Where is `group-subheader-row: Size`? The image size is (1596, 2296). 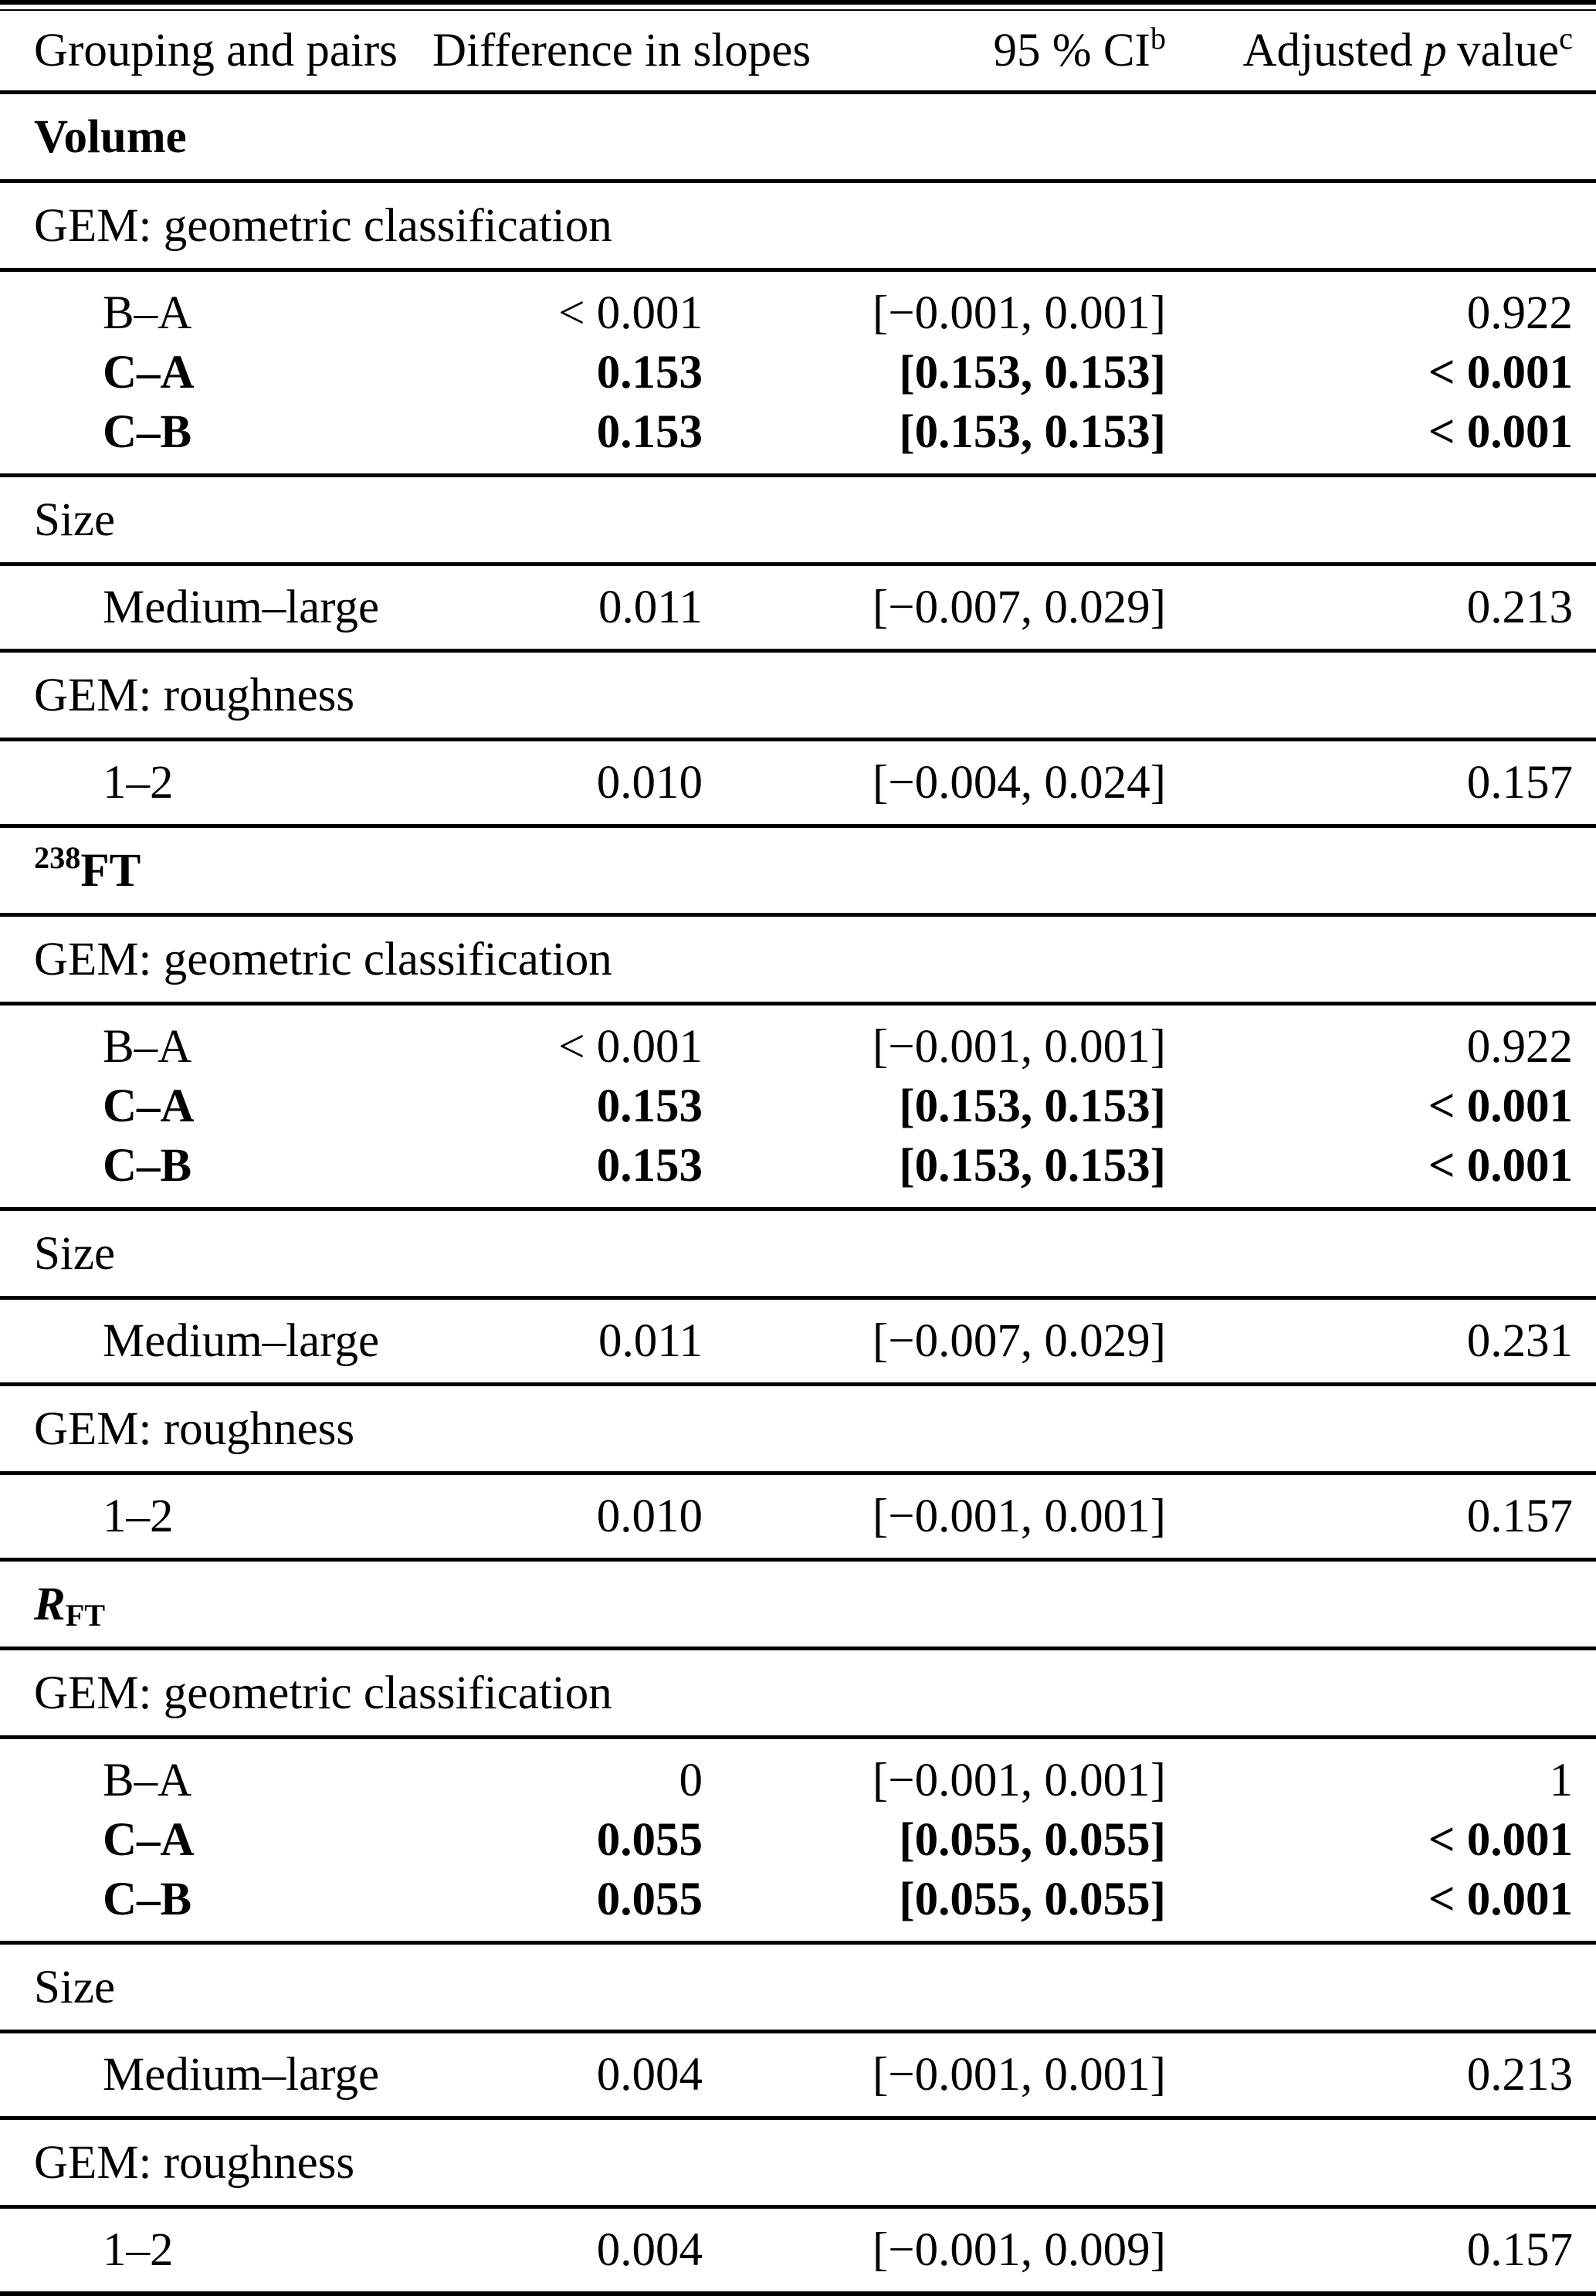
group-subheader-row: Size is located at coordinates (798, 1987).